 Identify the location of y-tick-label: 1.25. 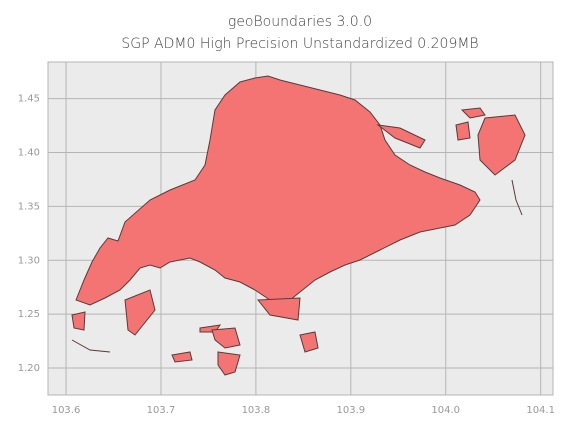
(29, 314).